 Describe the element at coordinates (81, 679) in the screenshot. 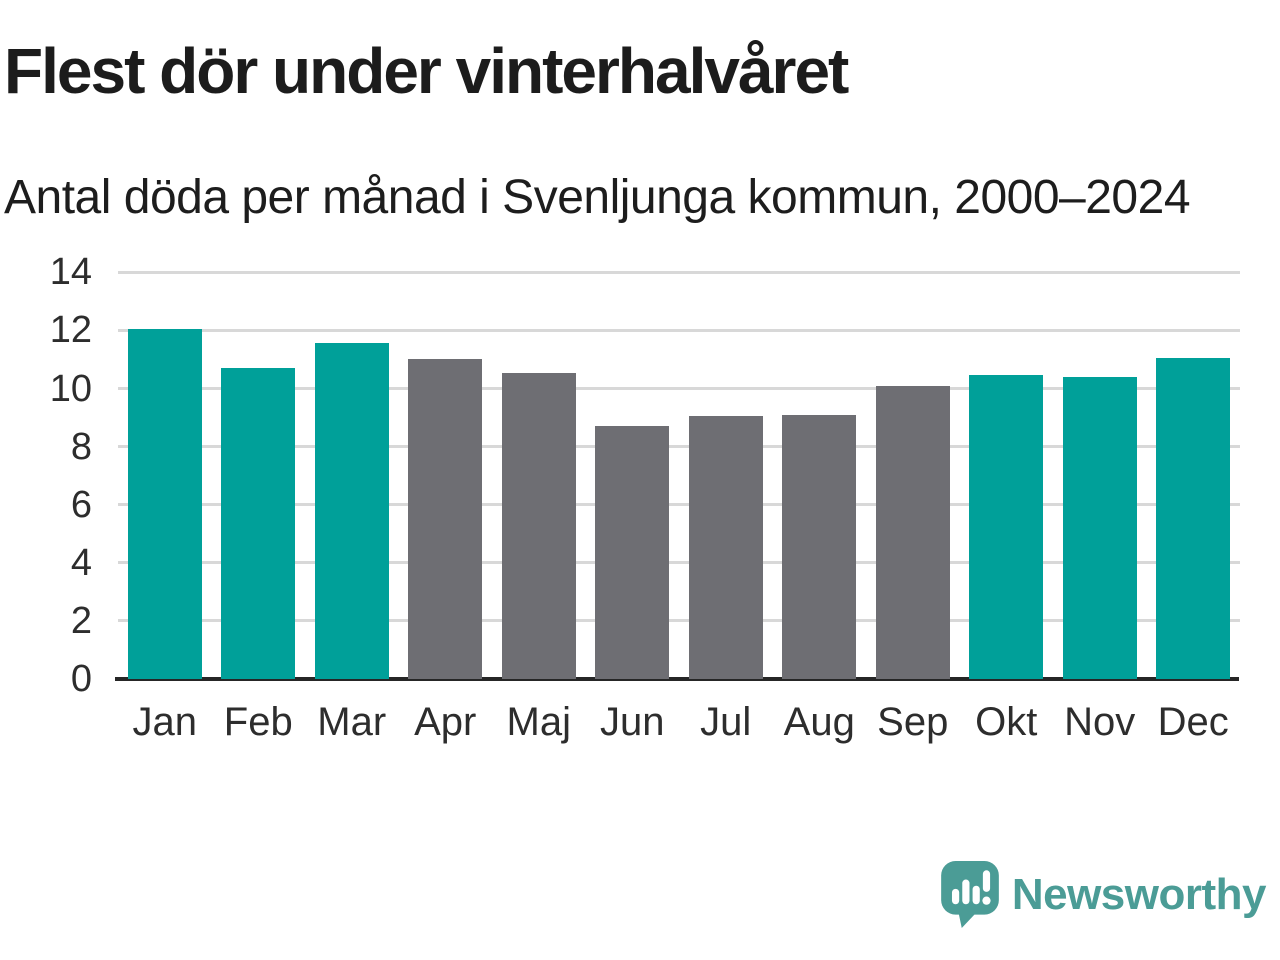

I see `y-axis-tick-label-0: 0` at that location.